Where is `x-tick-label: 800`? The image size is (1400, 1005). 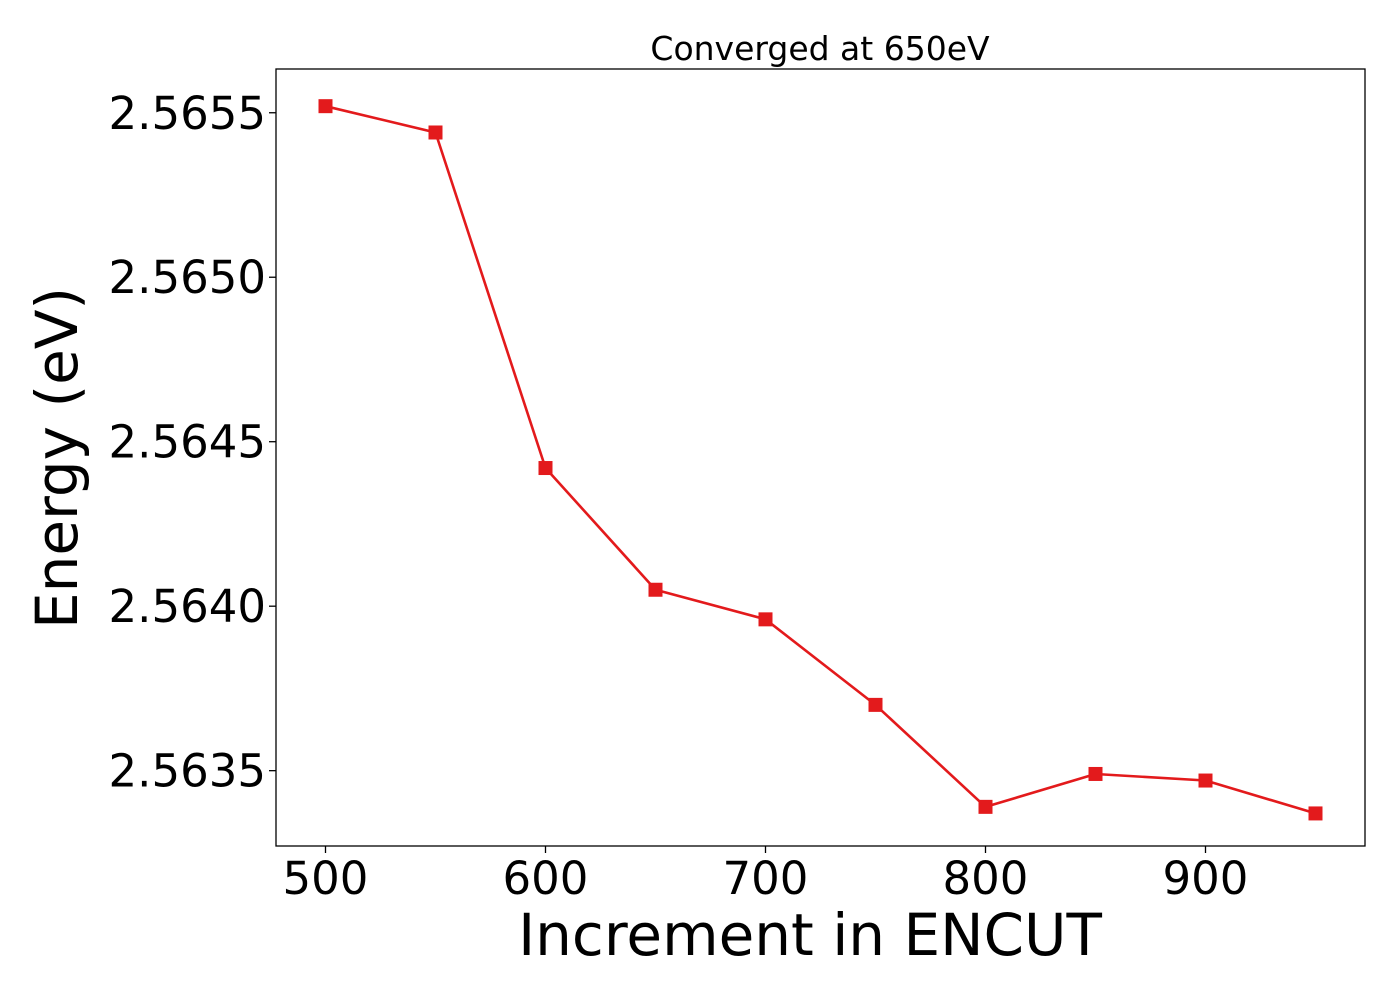
x-tick-label: 800 is located at coordinates (986, 878).